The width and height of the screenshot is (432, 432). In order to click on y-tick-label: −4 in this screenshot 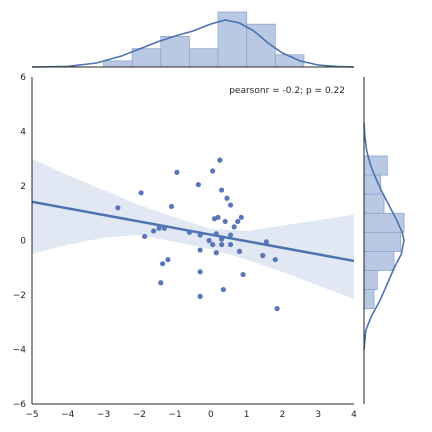, I will do `click(20, 351)`.